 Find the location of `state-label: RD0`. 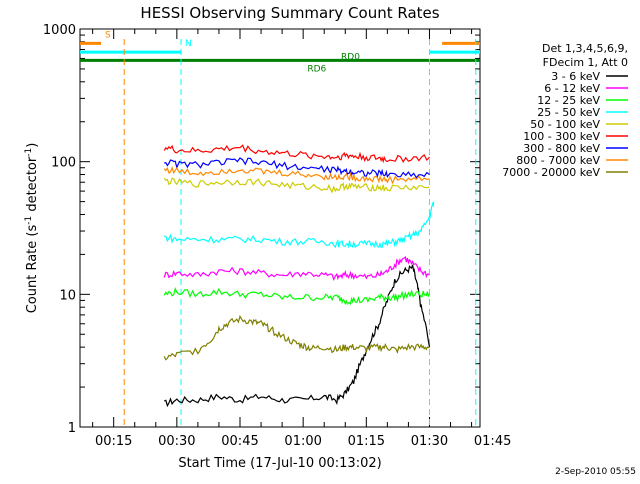

state-label: RD0 is located at coordinates (350, 57).